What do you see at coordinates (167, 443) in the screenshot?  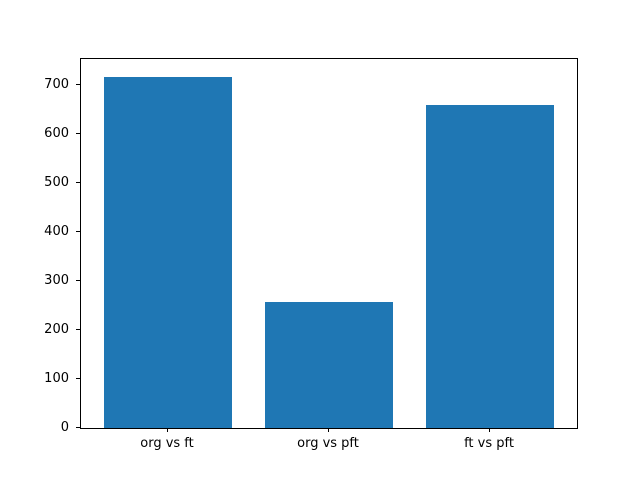 I see `x-tick-label: org vs ft` at bounding box center [167, 443].